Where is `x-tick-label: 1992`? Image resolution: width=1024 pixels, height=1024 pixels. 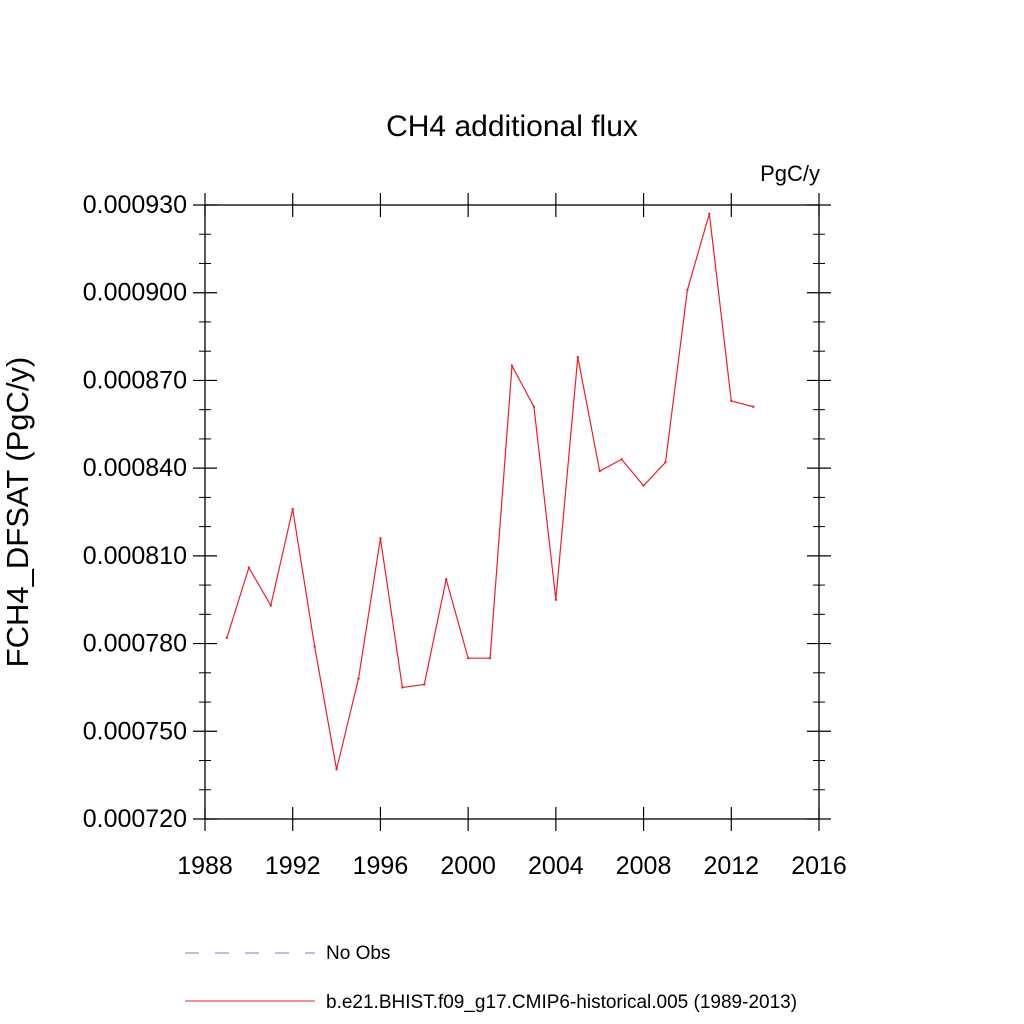 x-tick-label: 1992 is located at coordinates (293, 866).